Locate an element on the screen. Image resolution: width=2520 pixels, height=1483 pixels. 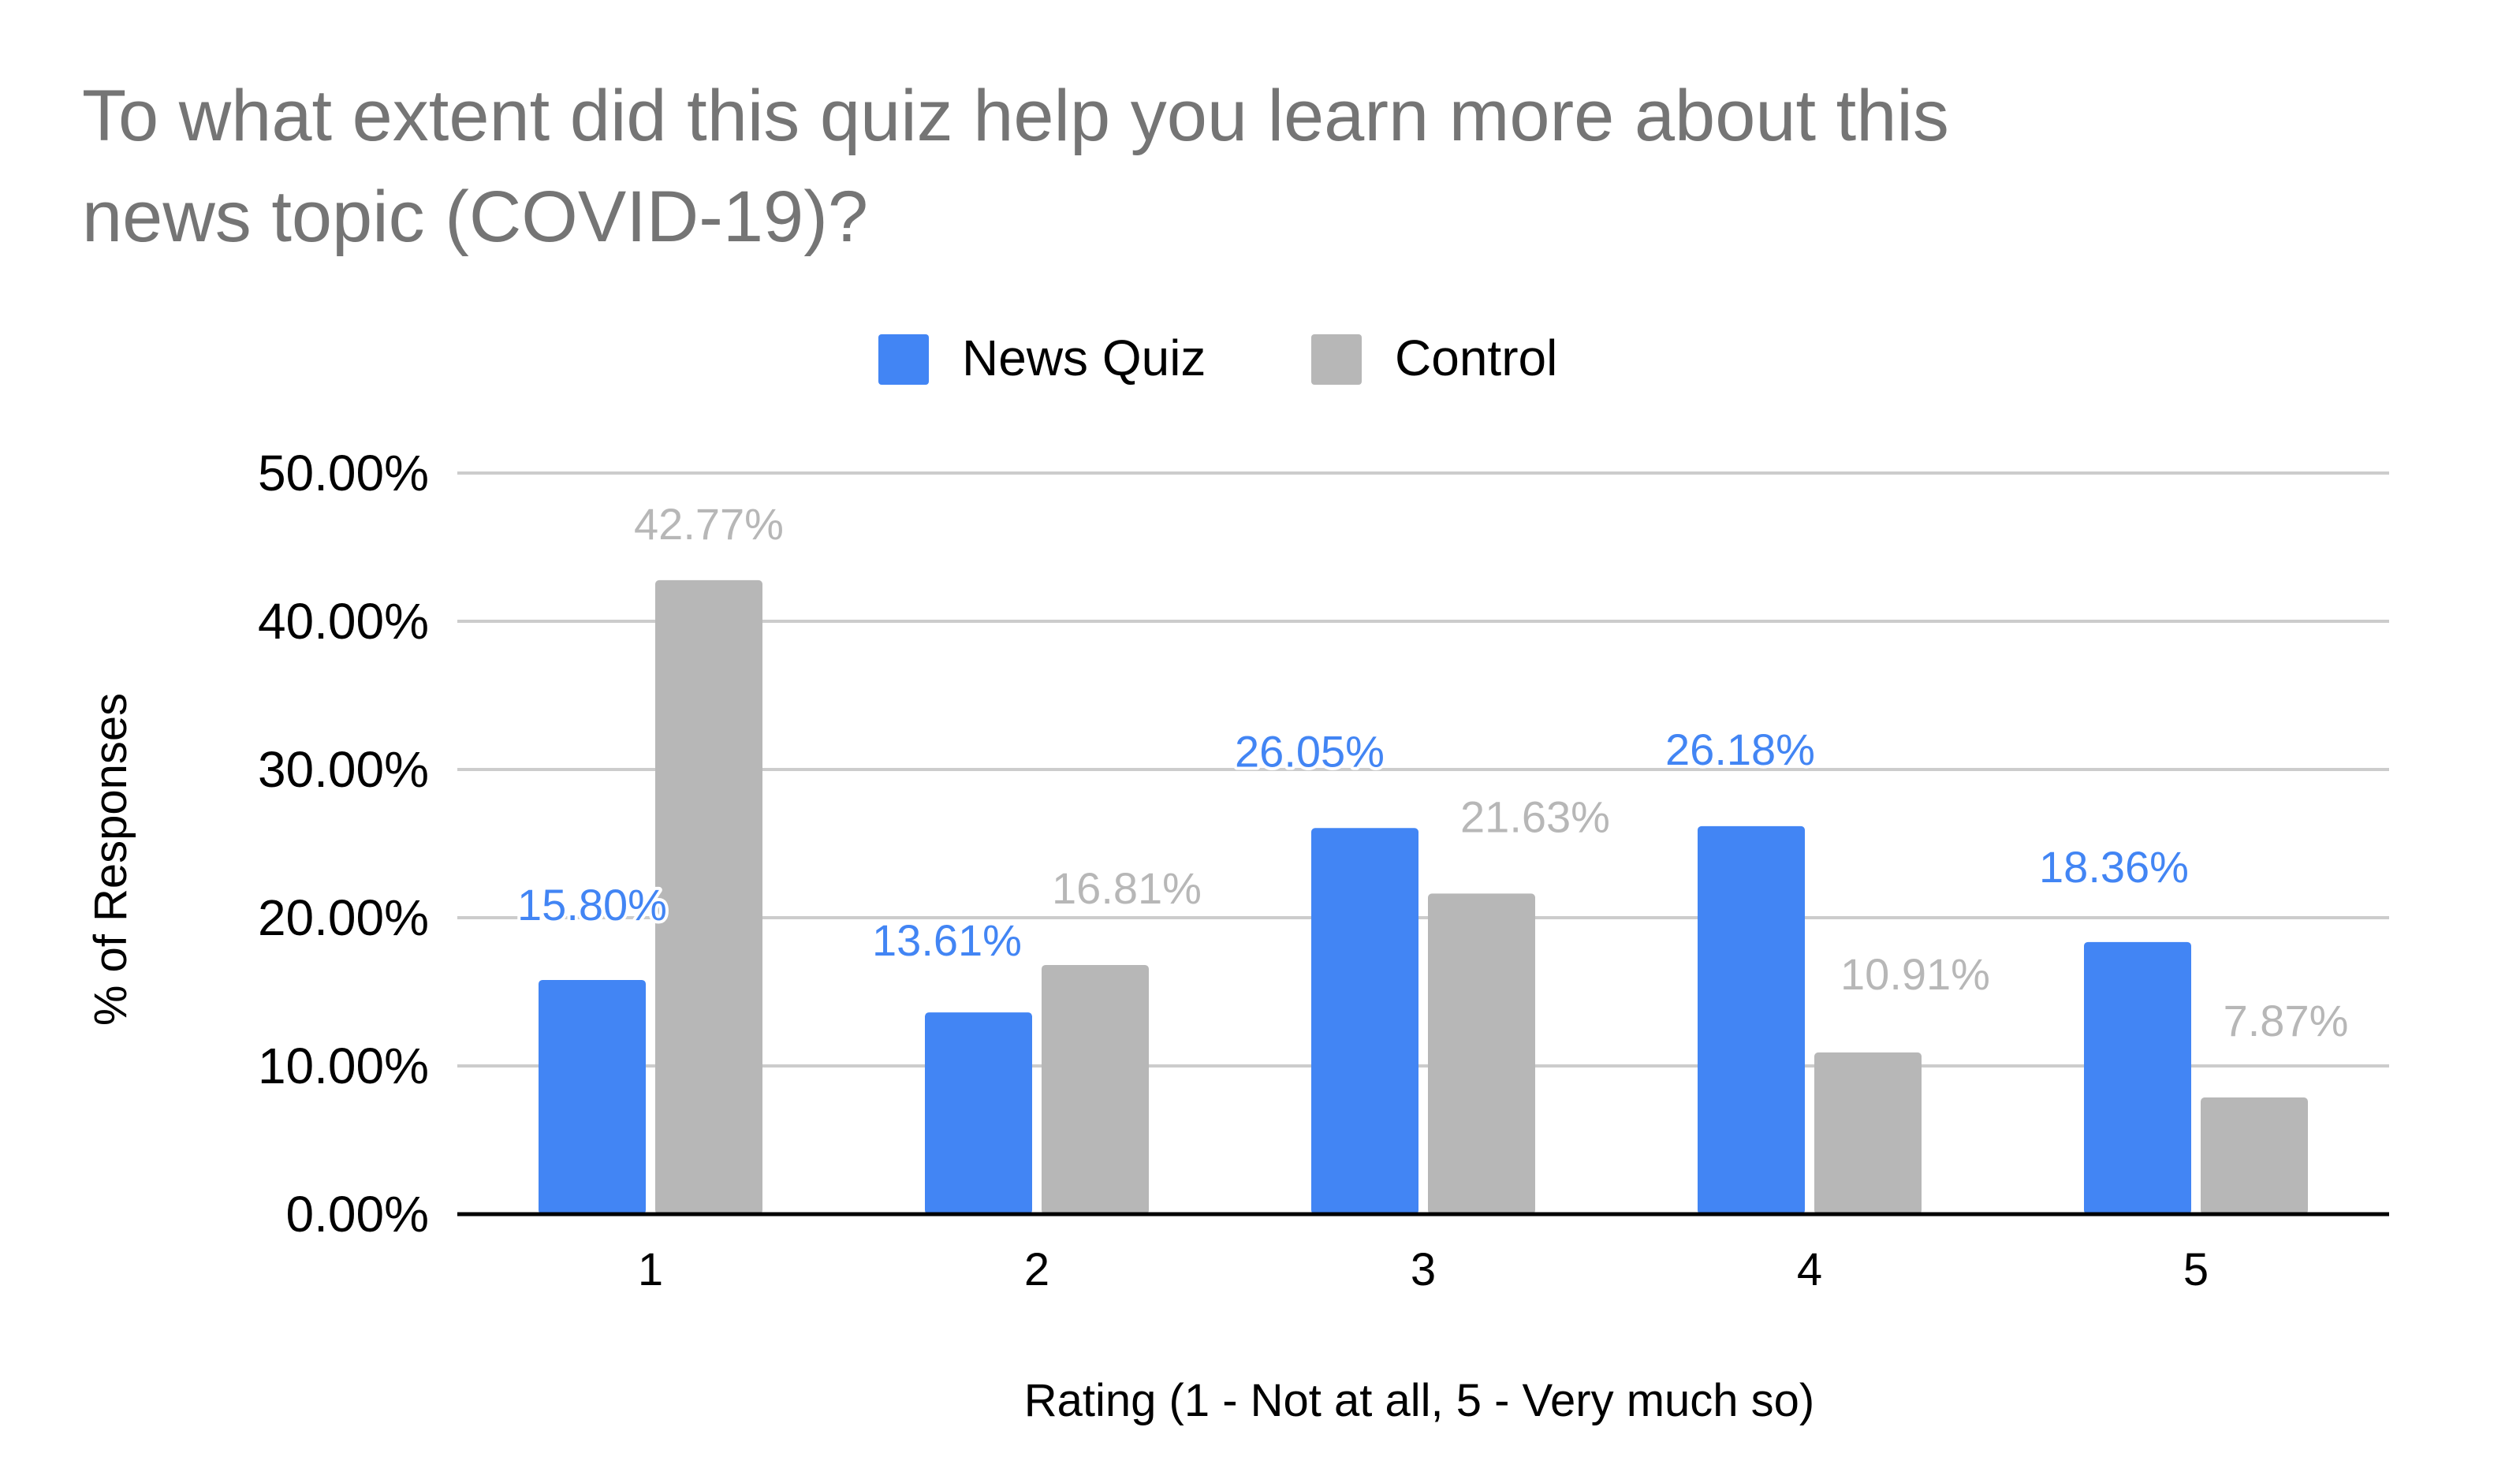
y-tick-label: 50.00% is located at coordinates (343, 473).